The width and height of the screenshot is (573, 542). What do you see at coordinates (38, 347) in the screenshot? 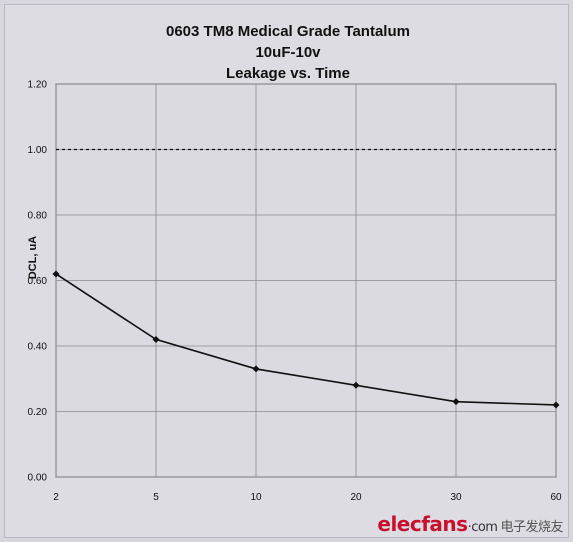
I see `y-tick-label: 0.40` at bounding box center [38, 347].